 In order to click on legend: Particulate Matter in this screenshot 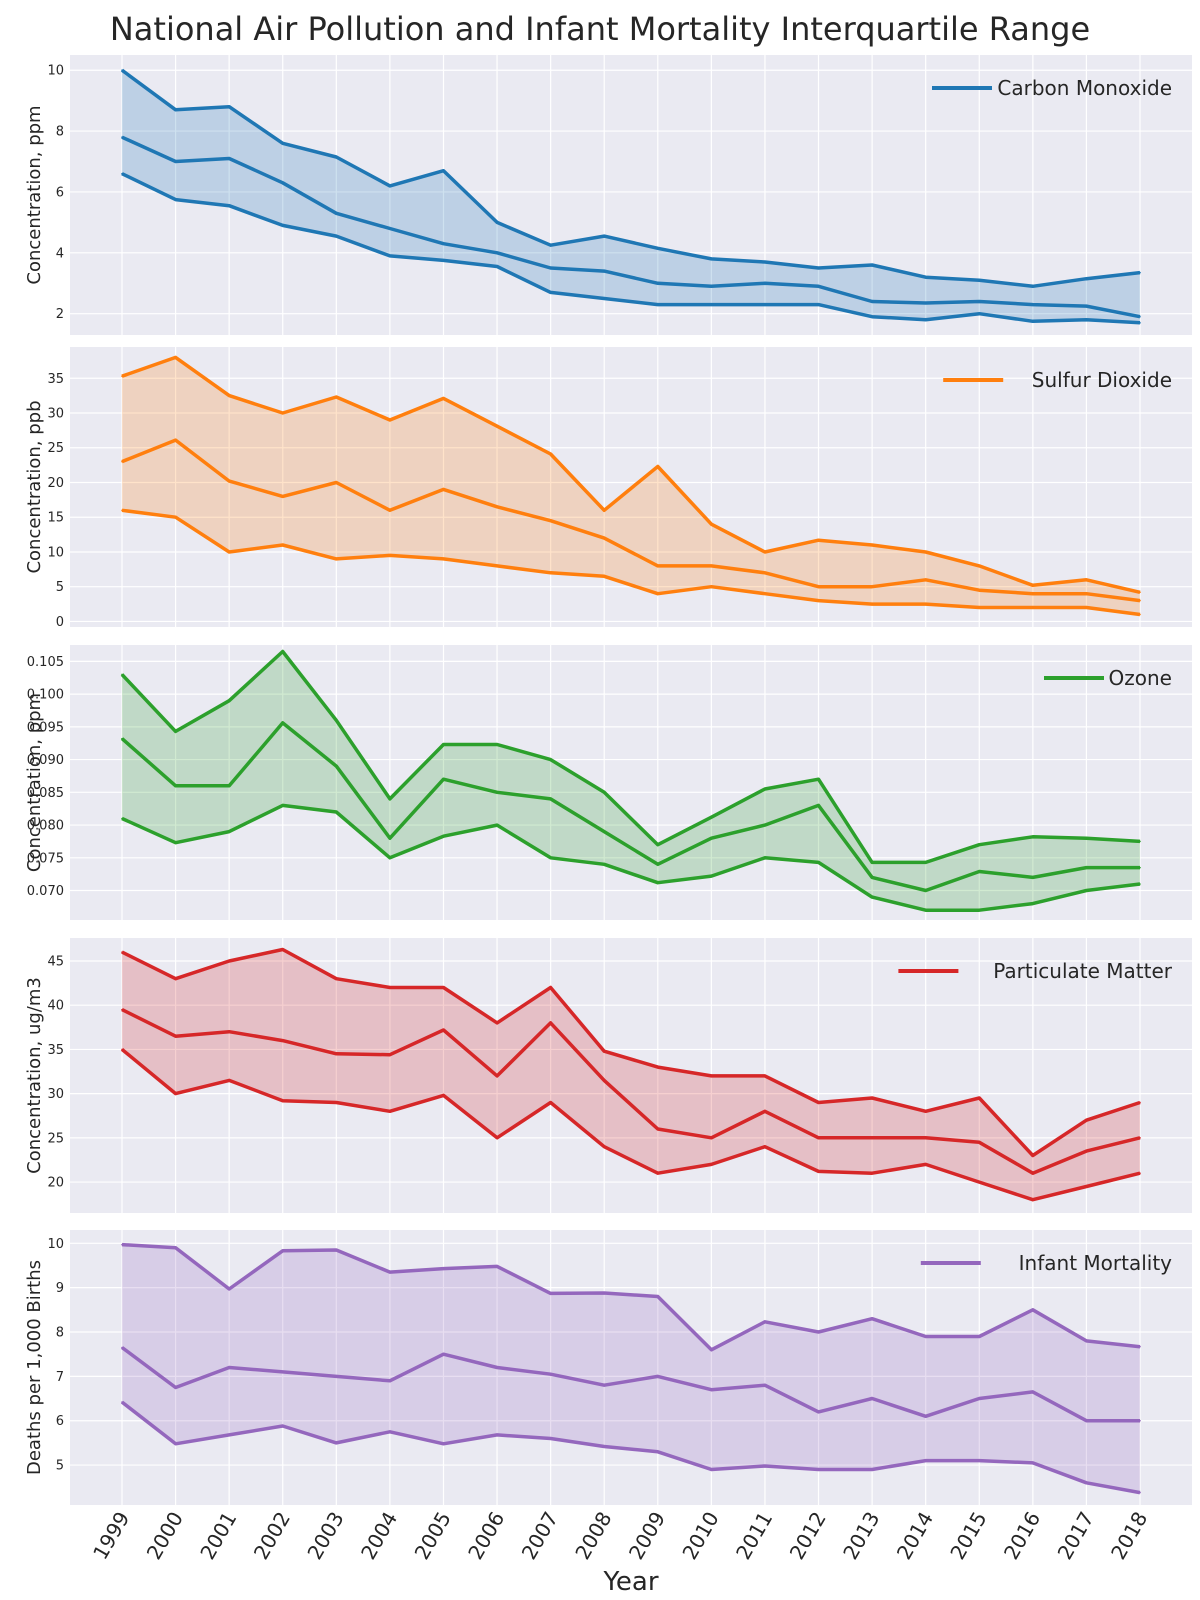, I will do `click(1035, 971)`.